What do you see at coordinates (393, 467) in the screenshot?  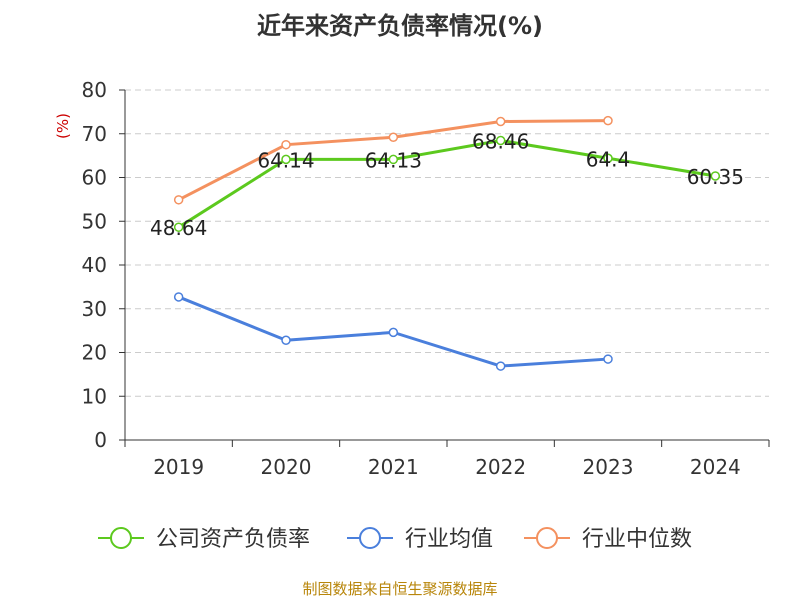 I see `x-tick-label: 2021` at bounding box center [393, 467].